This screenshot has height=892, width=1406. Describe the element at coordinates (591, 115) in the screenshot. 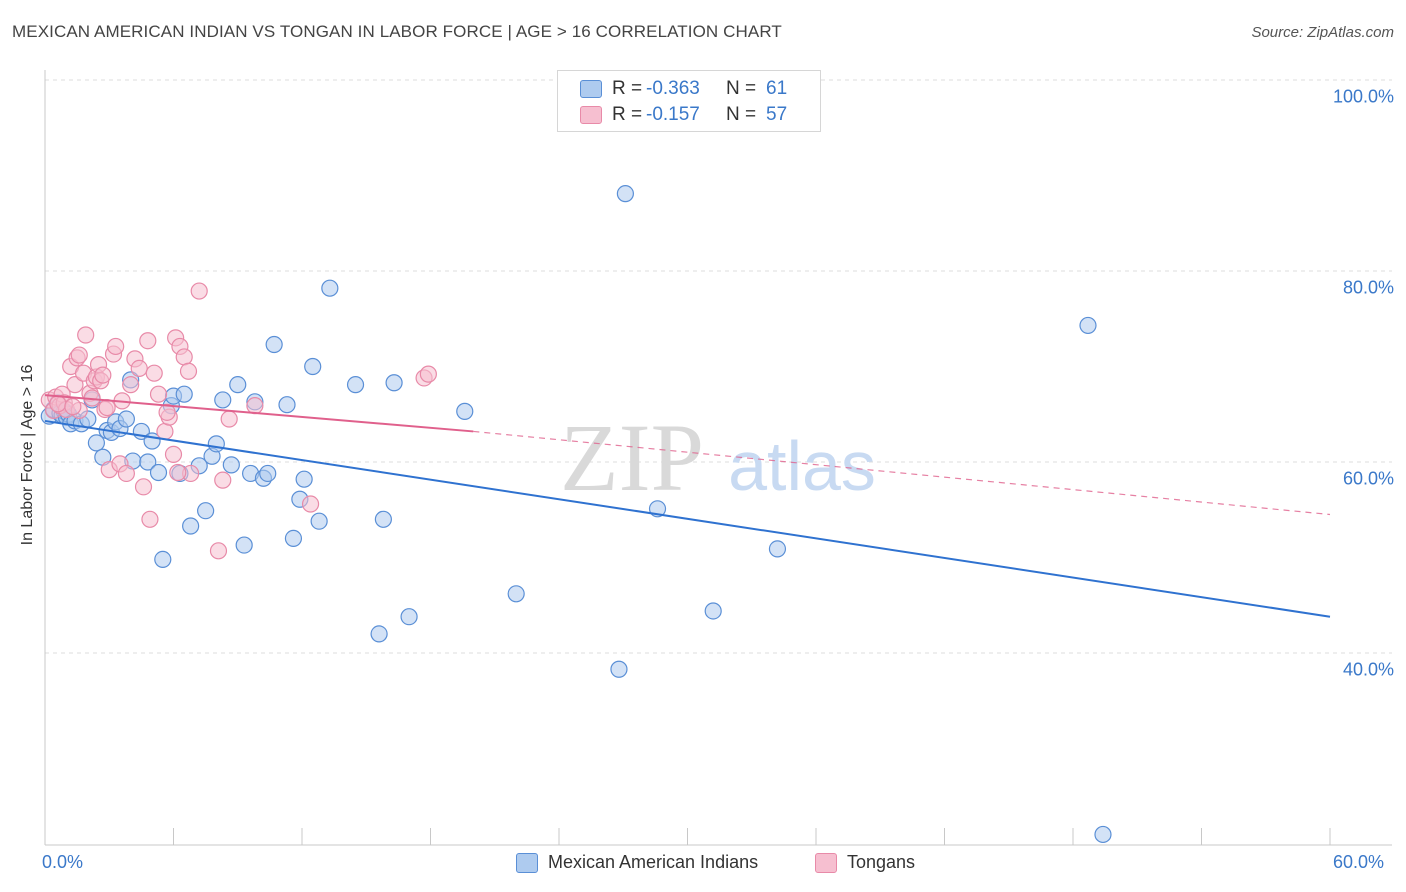

I see `legend-swatch-pink` at that location.